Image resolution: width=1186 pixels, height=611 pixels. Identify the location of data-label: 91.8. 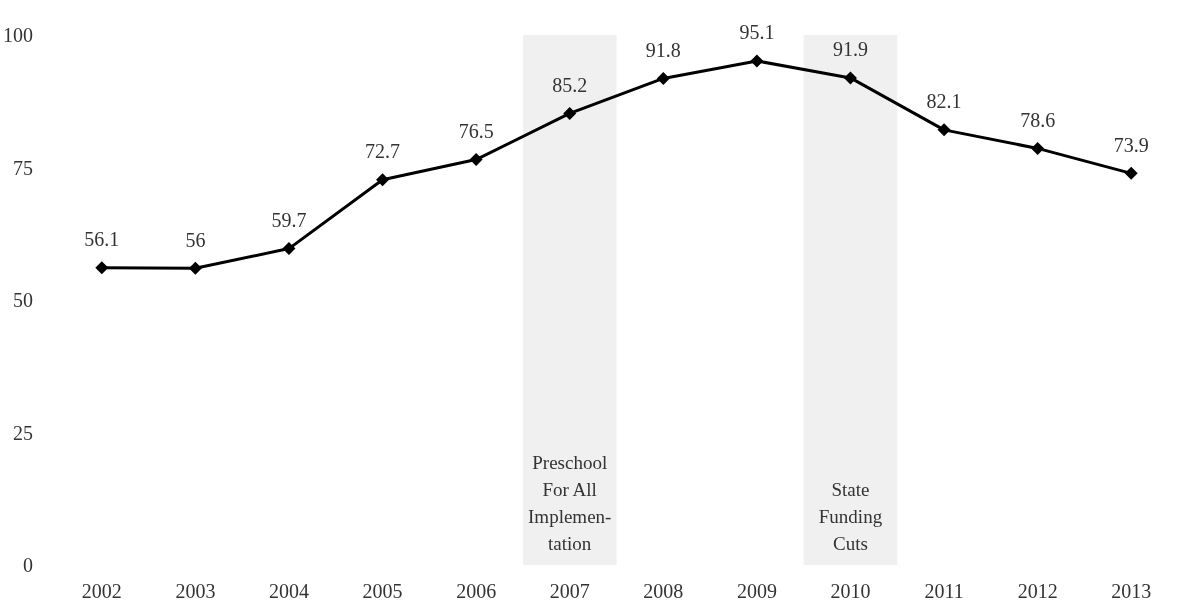
(663, 49).